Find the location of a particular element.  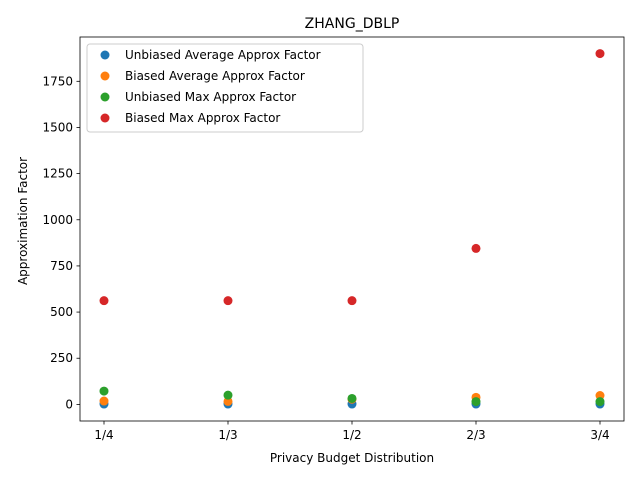

y-tick-label: 500 is located at coordinates (61, 312).